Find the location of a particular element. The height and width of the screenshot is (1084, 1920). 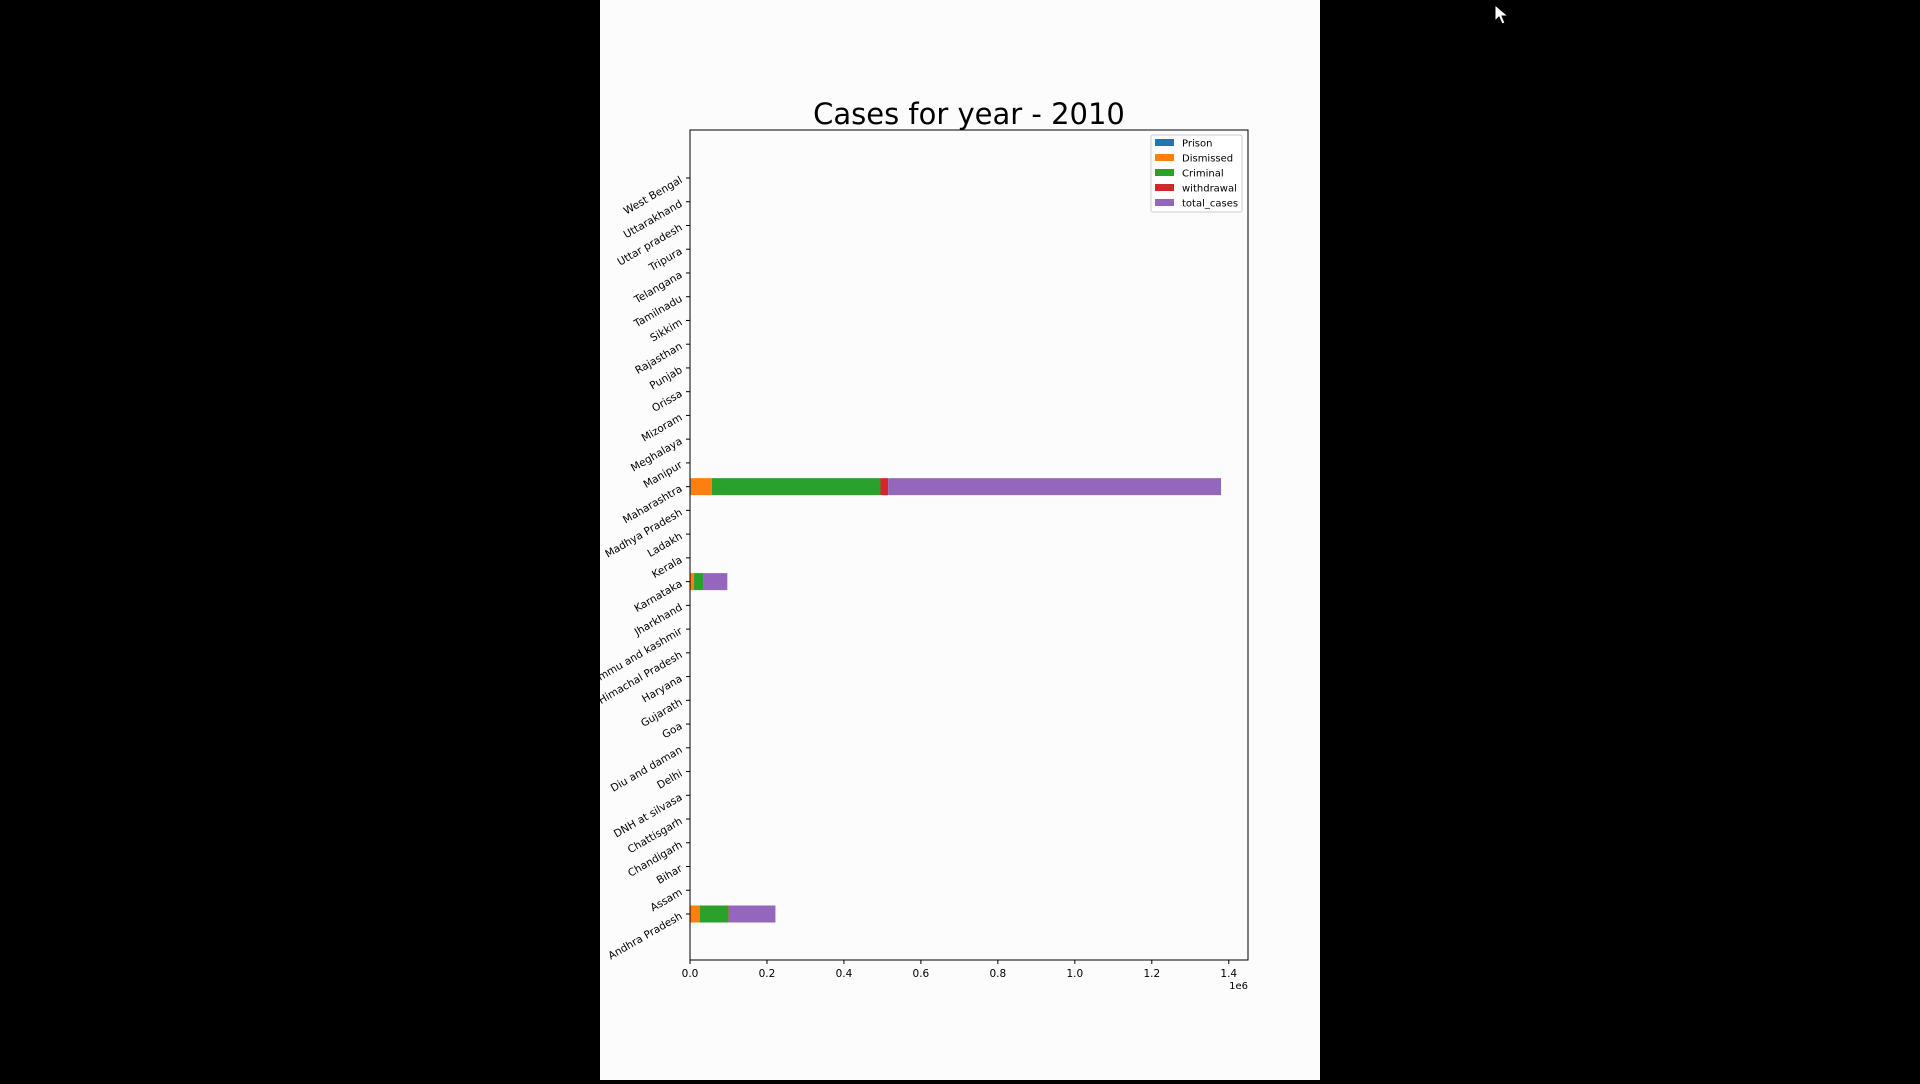

bar-Dismissed-karnataka is located at coordinates (692, 581).